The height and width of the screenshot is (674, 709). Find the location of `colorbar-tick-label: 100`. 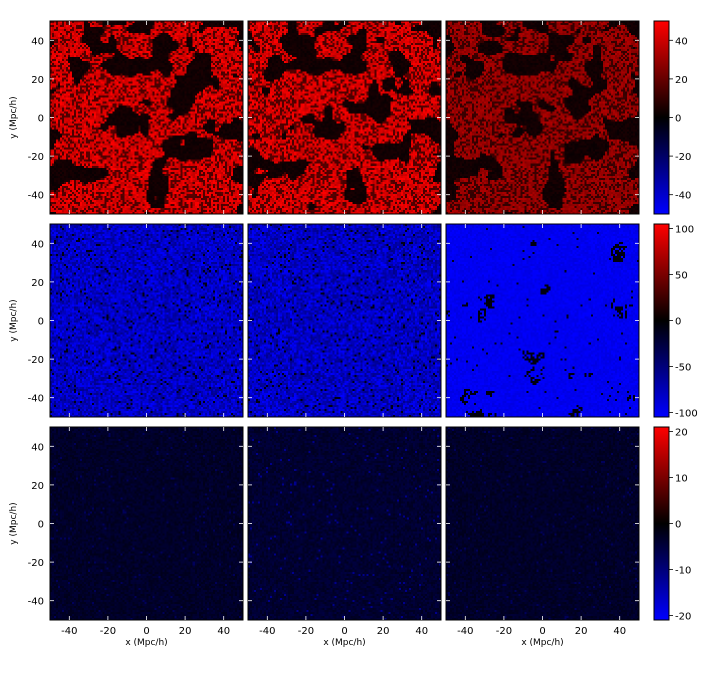

colorbar-tick-label: 100 is located at coordinates (684, 230).